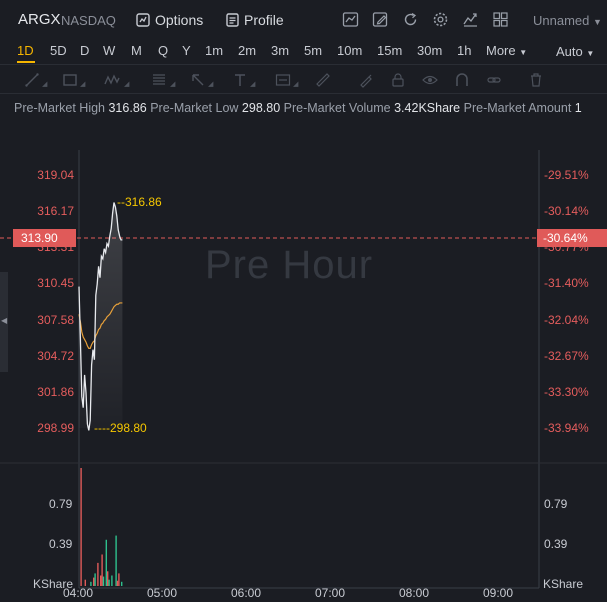 Image resolution: width=607 pixels, height=602 pixels. What do you see at coordinates (566, 355) in the screenshot?
I see `percent-tick-right: -32.67%` at bounding box center [566, 355].